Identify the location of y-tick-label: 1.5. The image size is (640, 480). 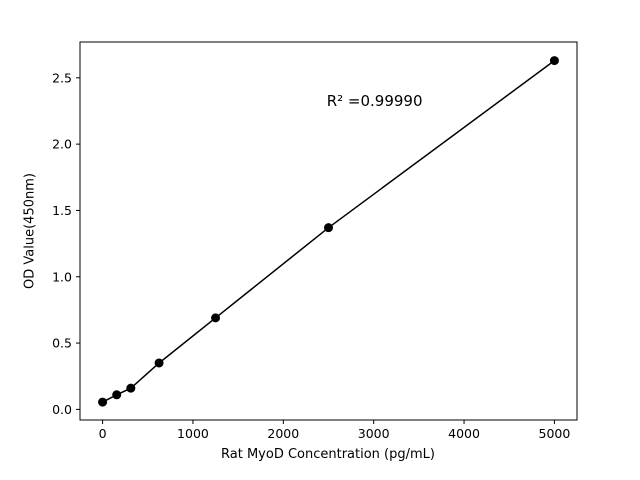
(62, 210).